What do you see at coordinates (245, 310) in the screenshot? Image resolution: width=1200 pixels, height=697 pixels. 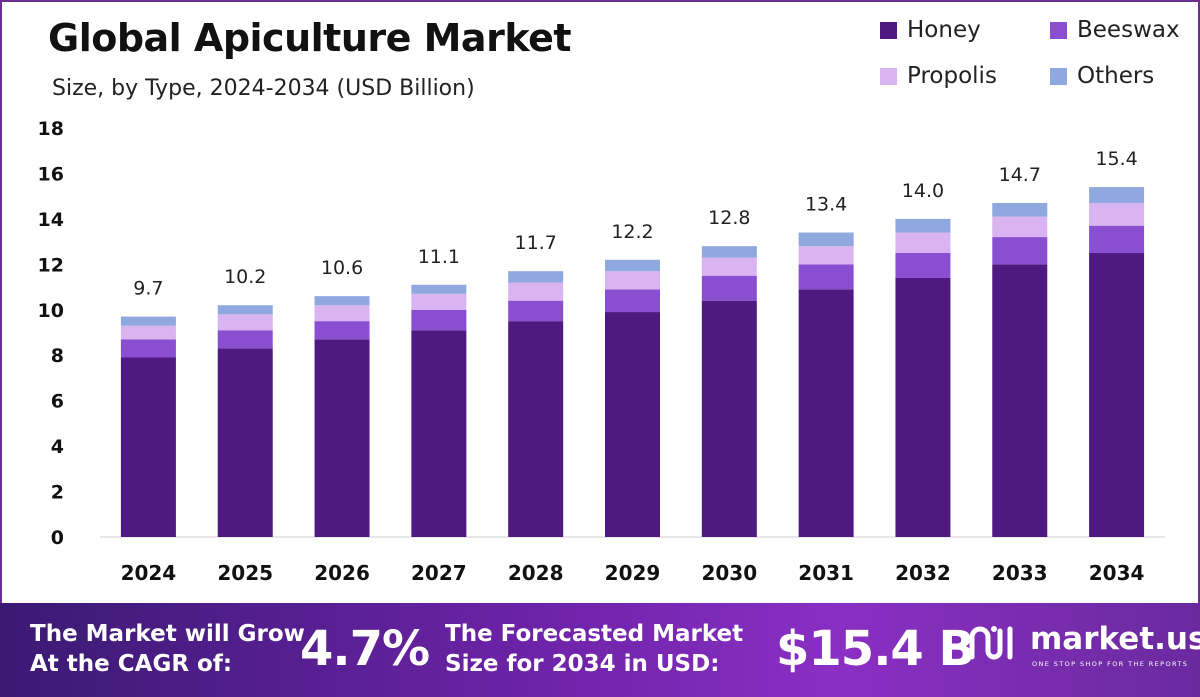 I see `bar-segment-others-2025` at bounding box center [245, 310].